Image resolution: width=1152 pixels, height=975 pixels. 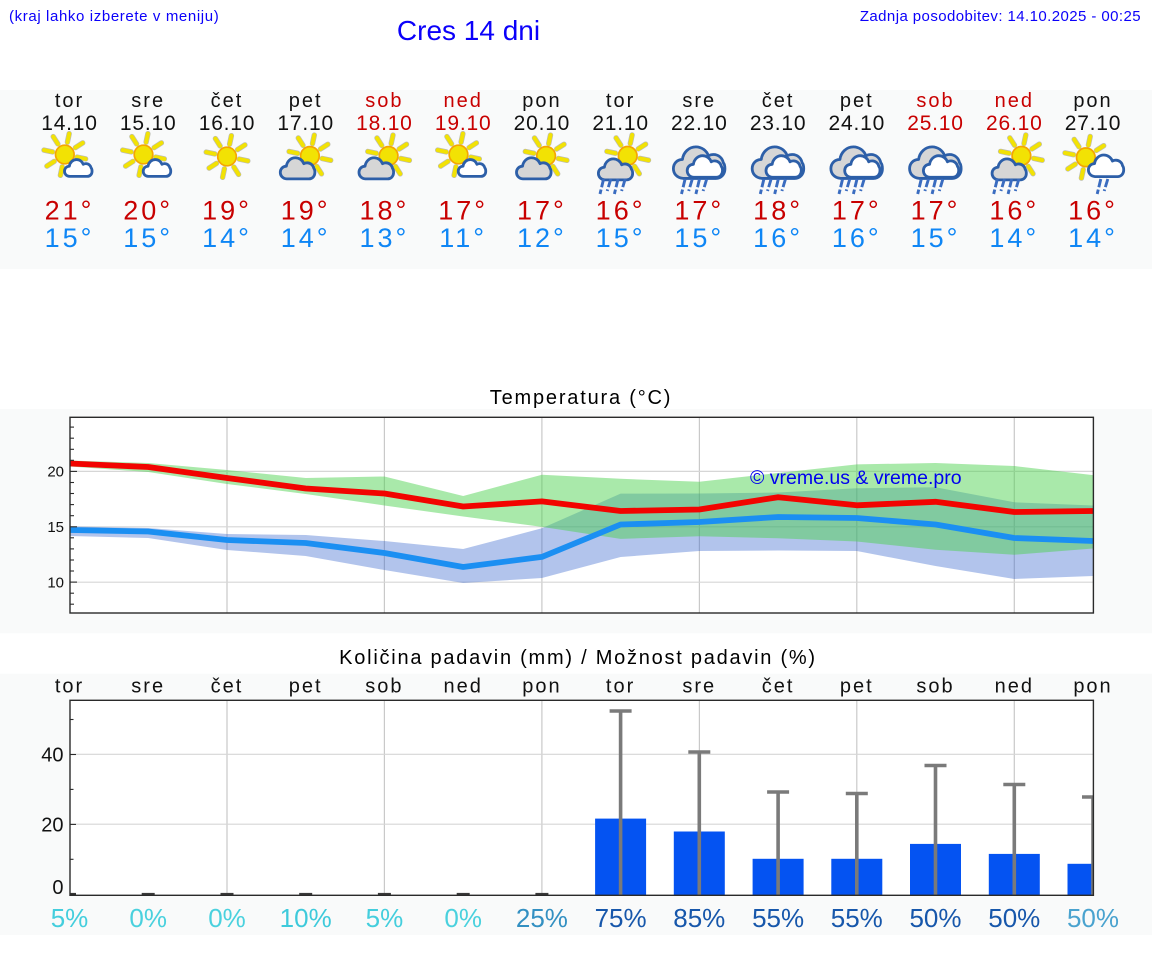 What do you see at coordinates (1093, 123) in the screenshot?
I see `svg-text: 27.10` at bounding box center [1093, 123].